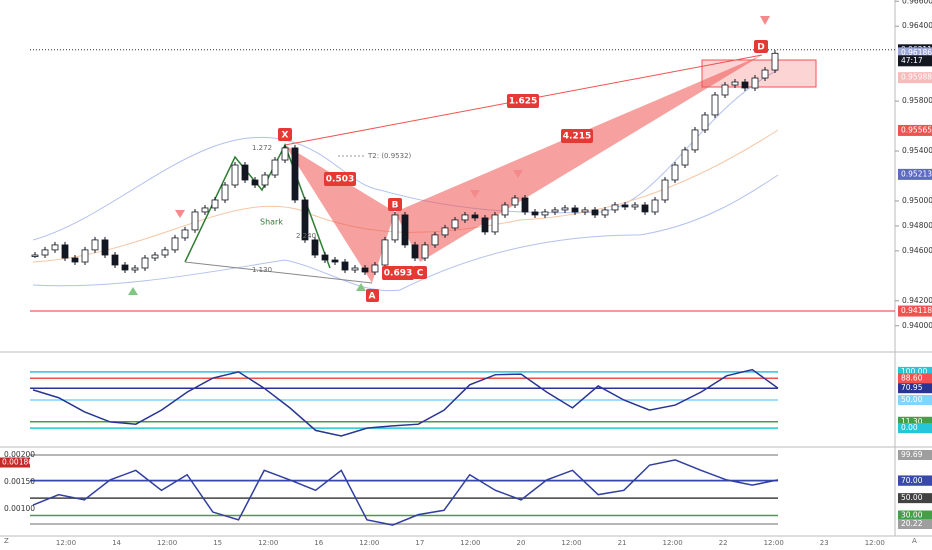  I want to click on point-label: X, so click(285, 136).